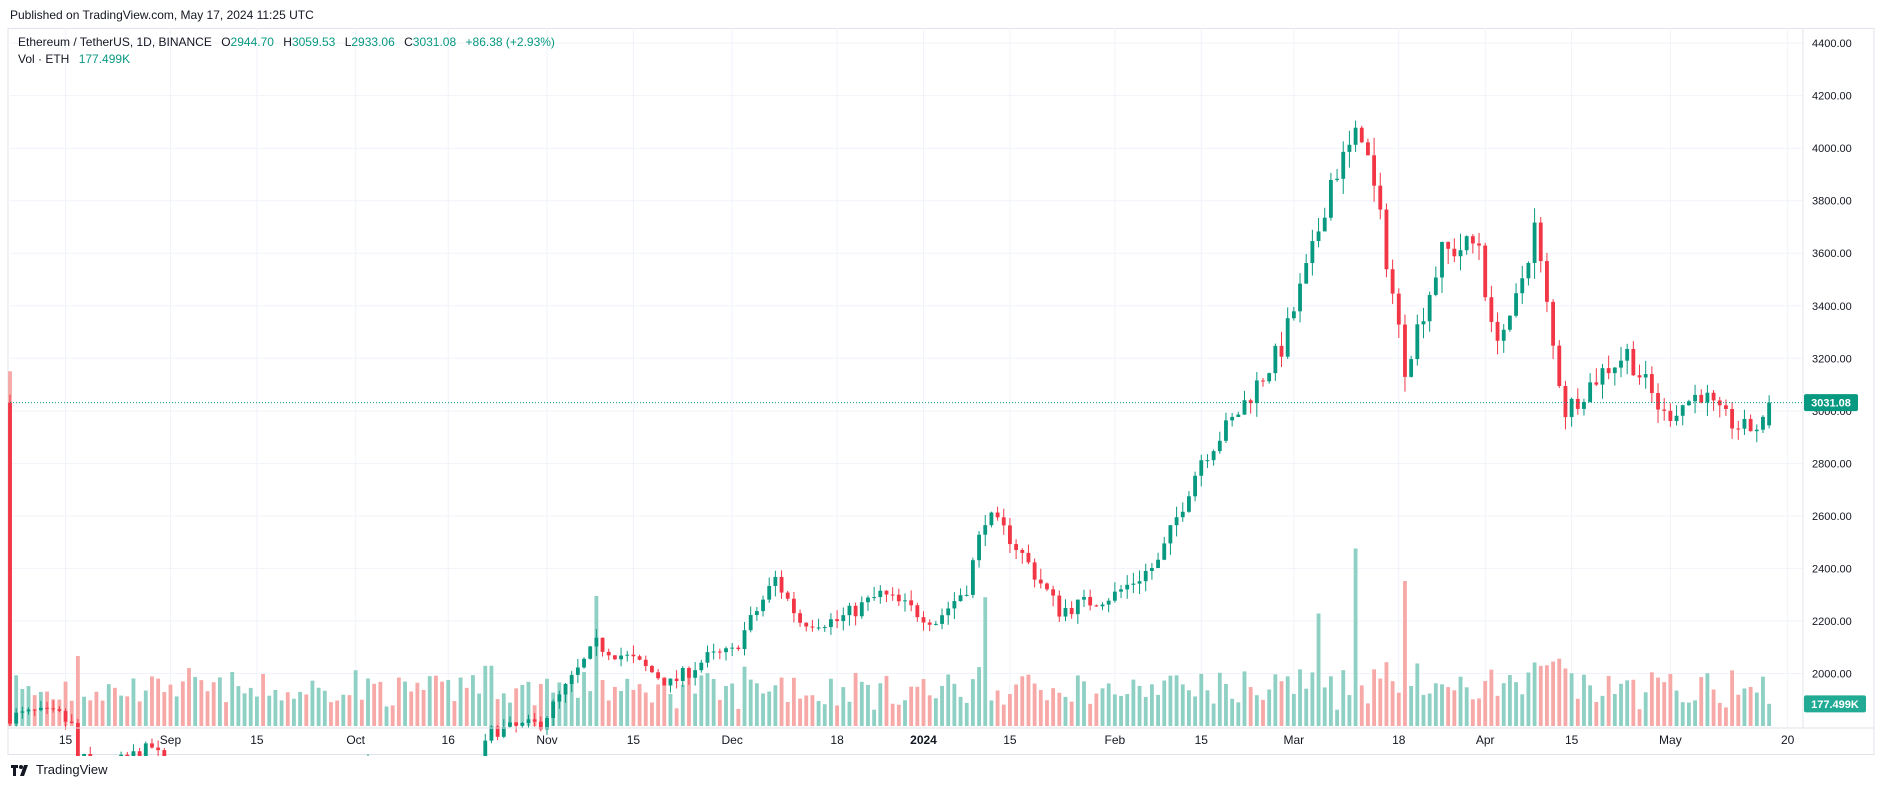 This screenshot has width=1883, height=788. I want to click on time-tick-label: 15, so click(1572, 740).